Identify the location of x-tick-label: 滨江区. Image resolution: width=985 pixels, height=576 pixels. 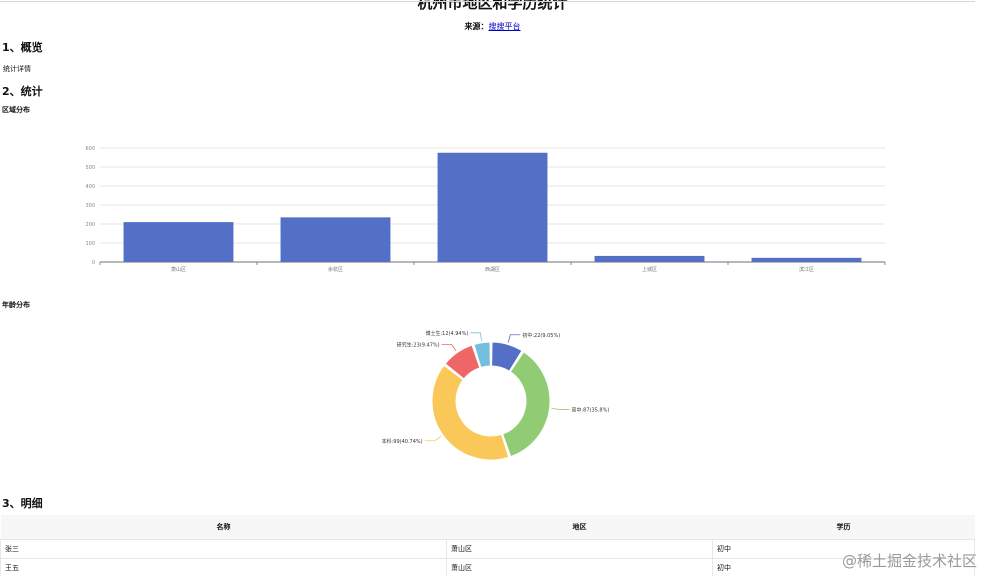
(806, 269).